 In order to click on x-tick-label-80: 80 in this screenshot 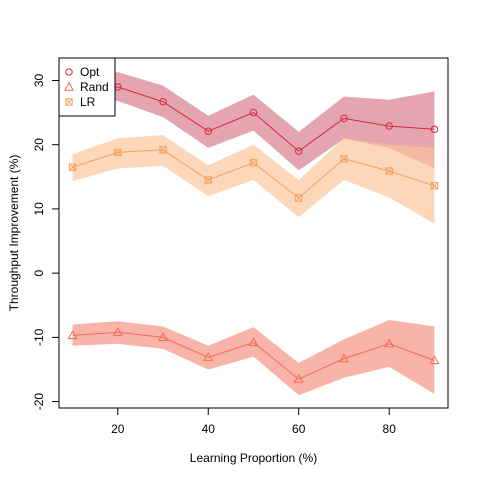, I will do `click(390, 429)`.